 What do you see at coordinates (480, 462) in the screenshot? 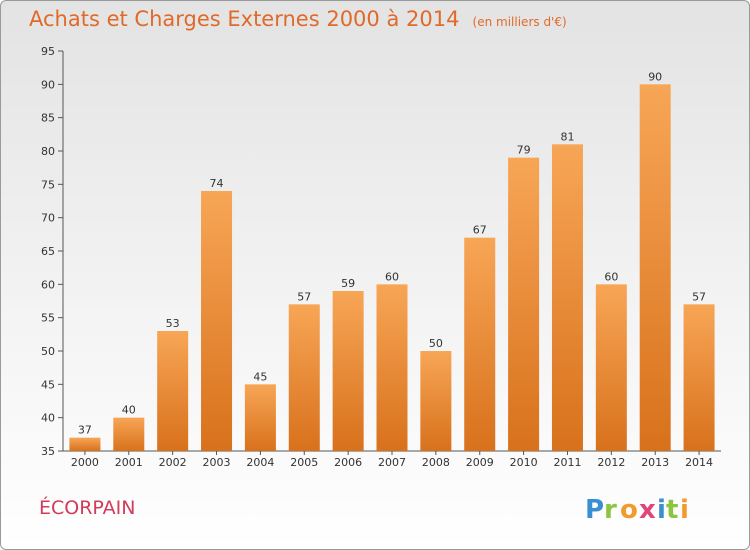
I see `x-tick-label: 2009` at bounding box center [480, 462].